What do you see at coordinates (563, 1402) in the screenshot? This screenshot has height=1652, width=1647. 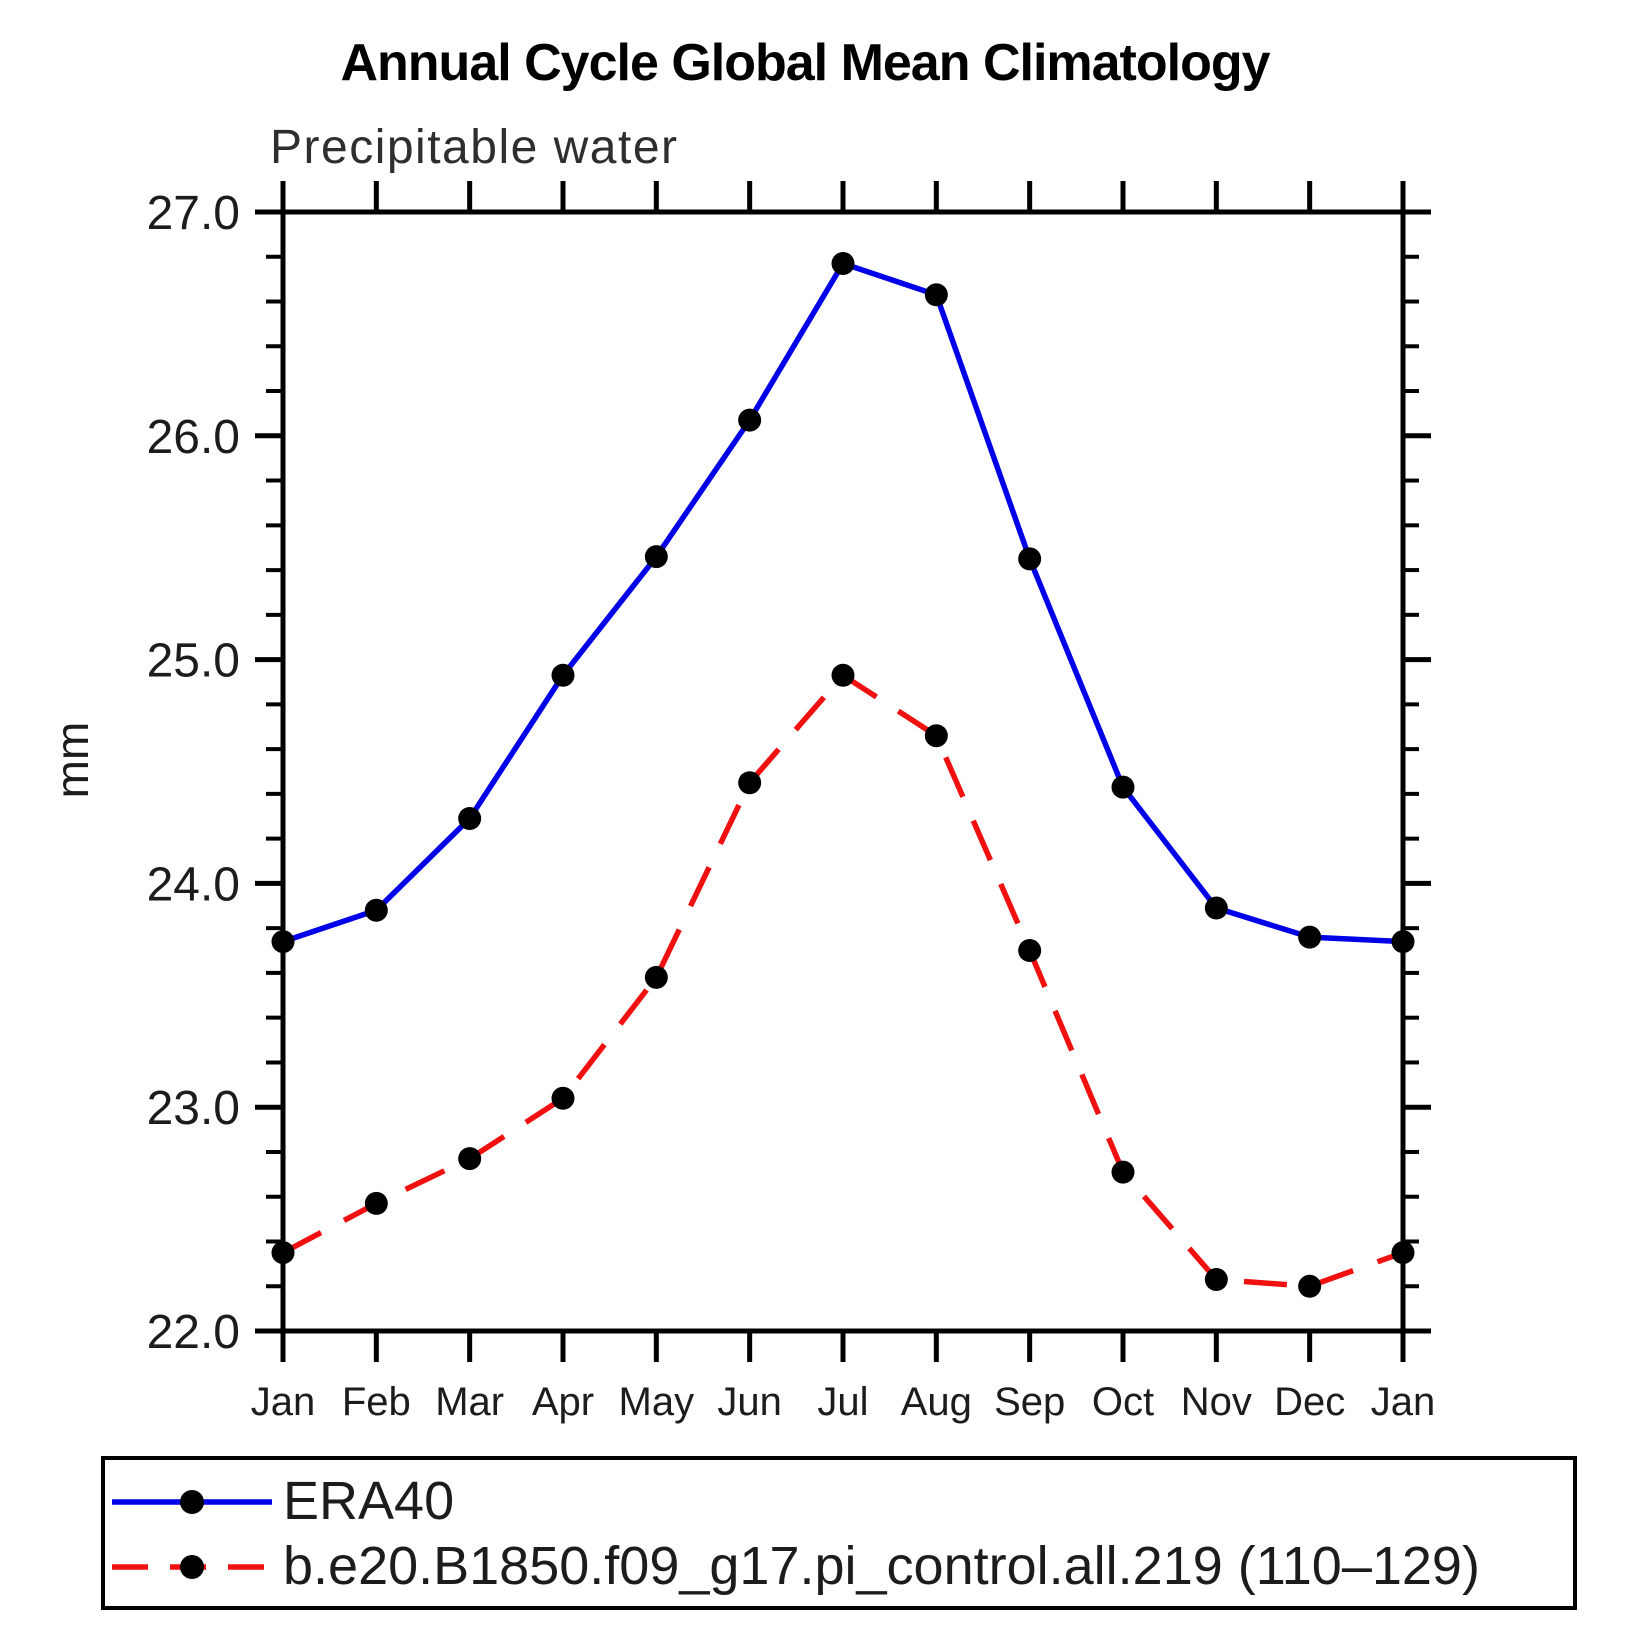 I see `x-tick-label: Apr` at bounding box center [563, 1402].